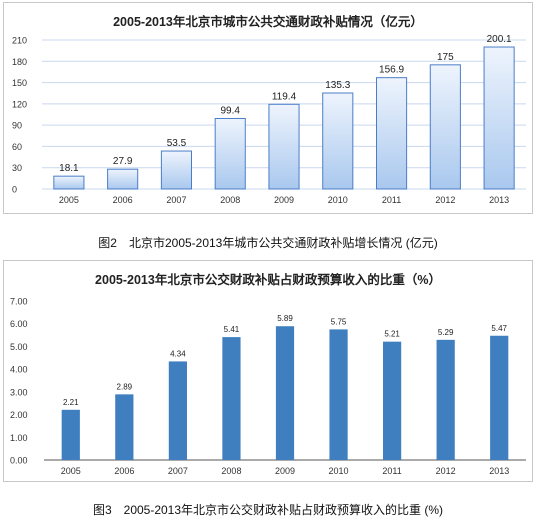 This screenshot has width=536, height=525. Describe the element at coordinates (177, 143) in the screenshot. I see `data-label: 53.5` at that location.